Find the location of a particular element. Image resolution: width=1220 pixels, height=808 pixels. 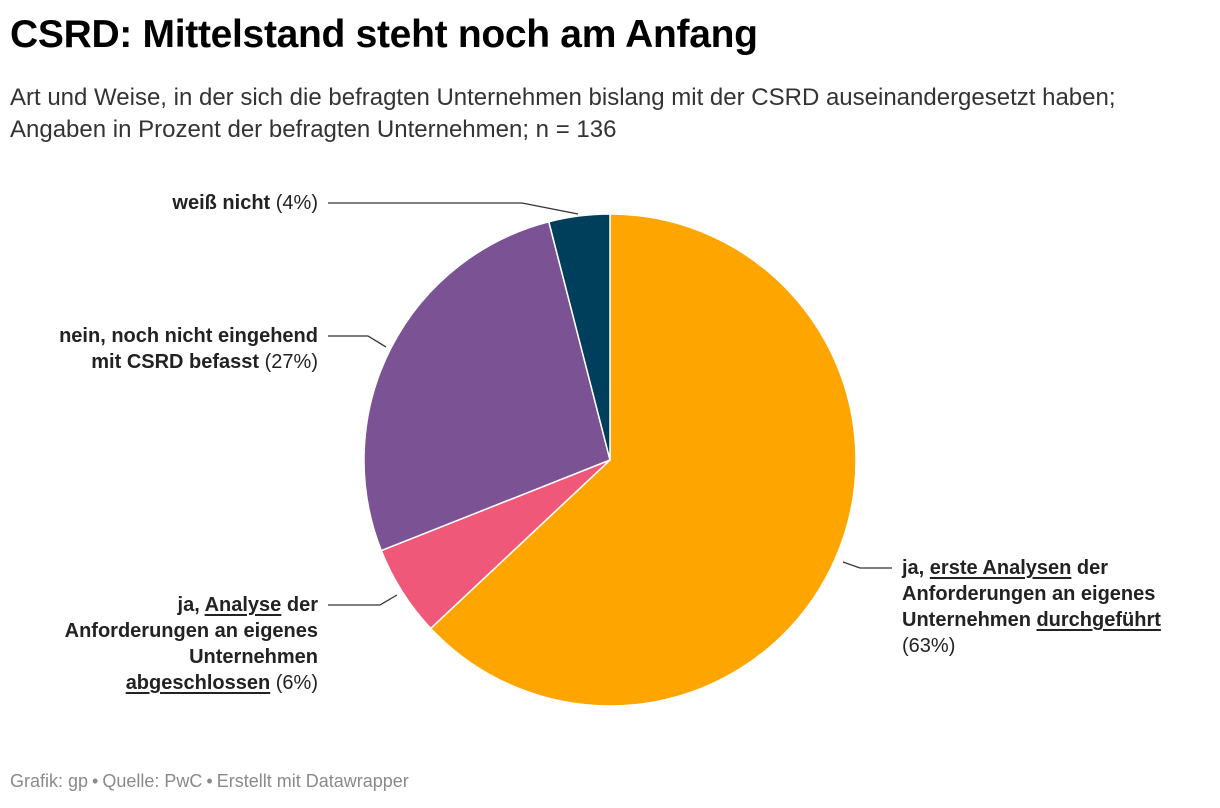

label-value: (63%) is located at coordinates (929, 646).